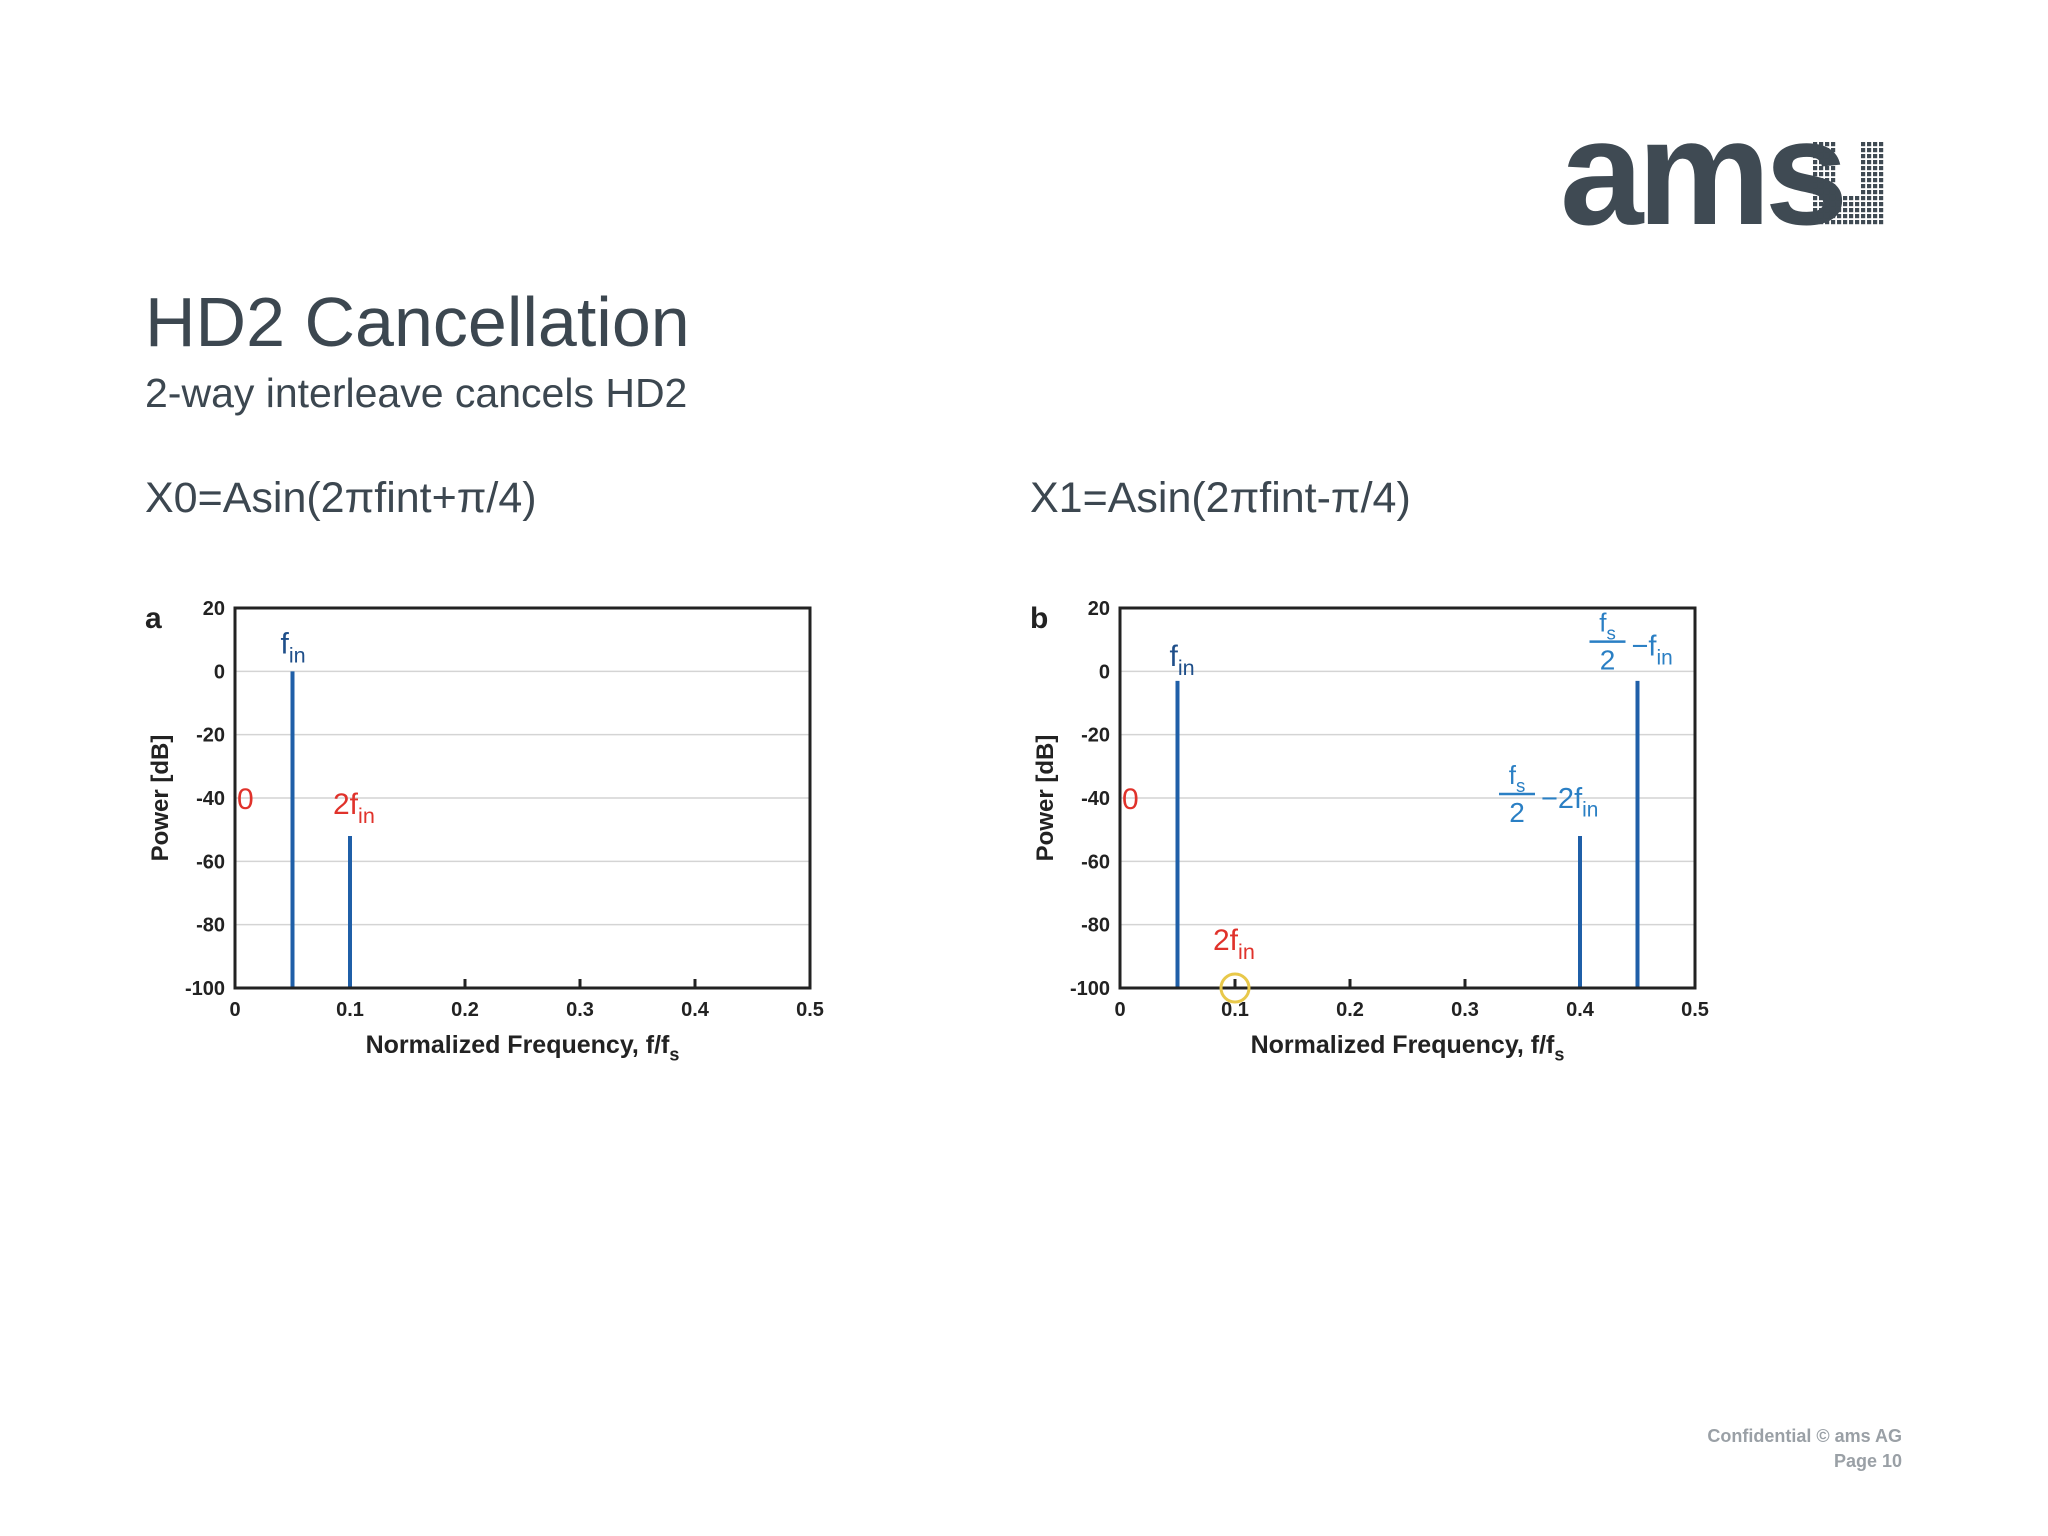 The height and width of the screenshot is (1536, 2048). I want to click on plot-frame, so click(1407, 798).